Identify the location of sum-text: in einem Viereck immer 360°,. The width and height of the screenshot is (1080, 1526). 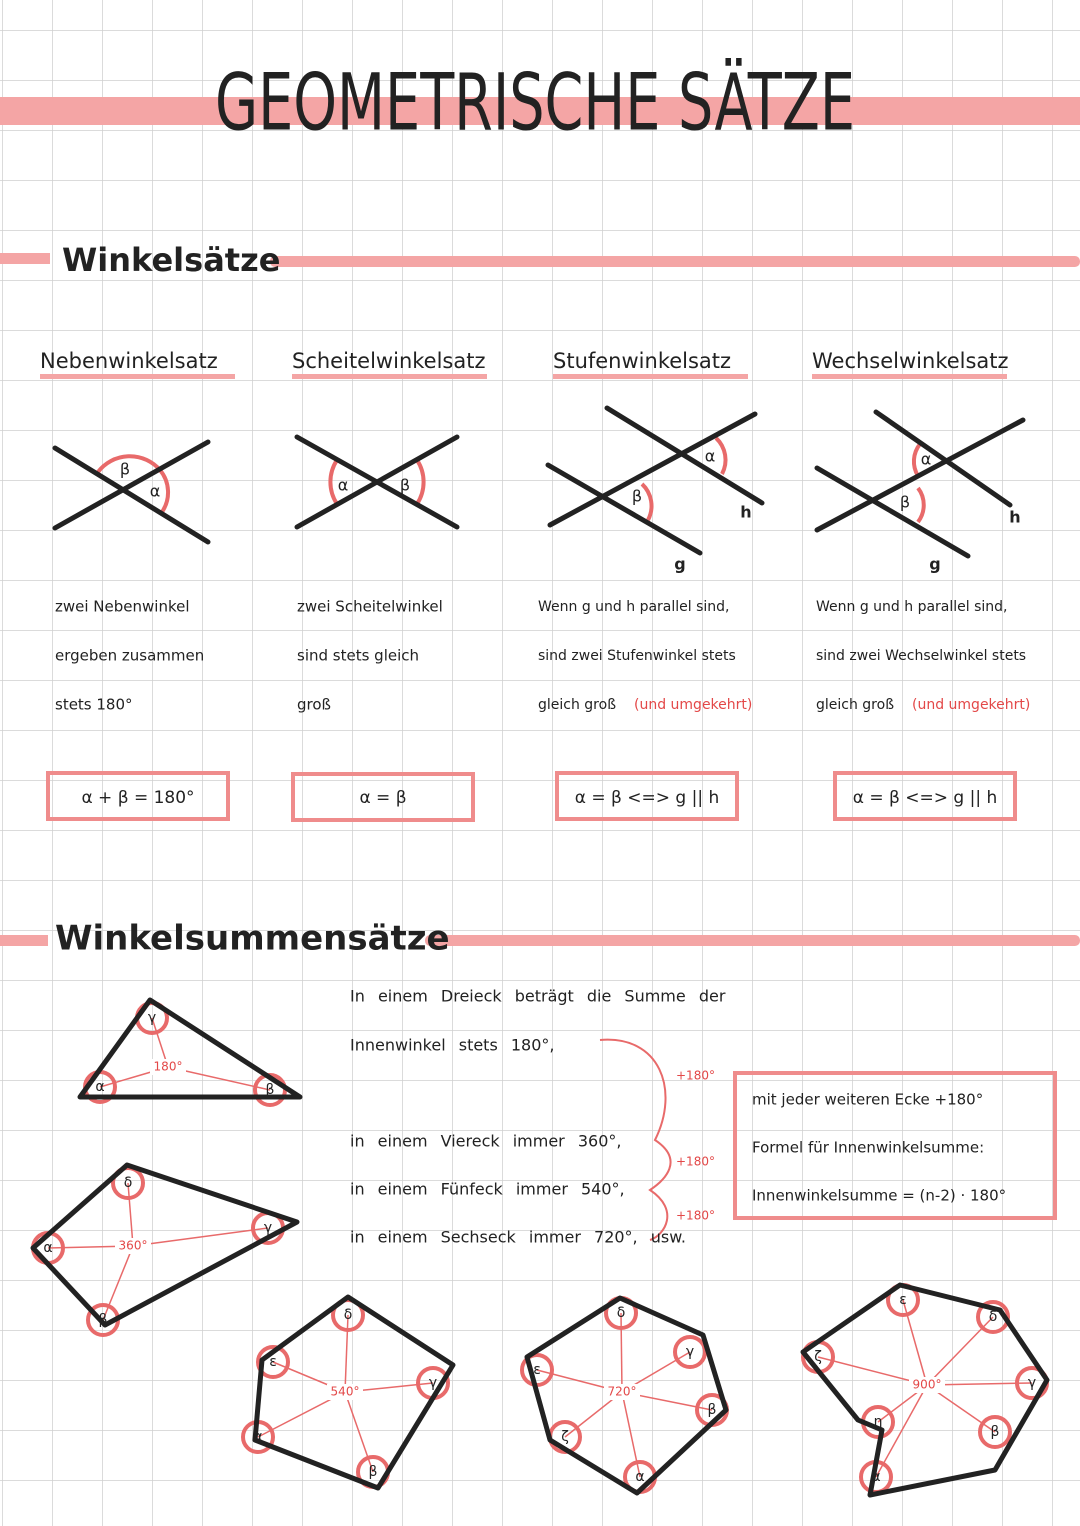
(485, 1141).